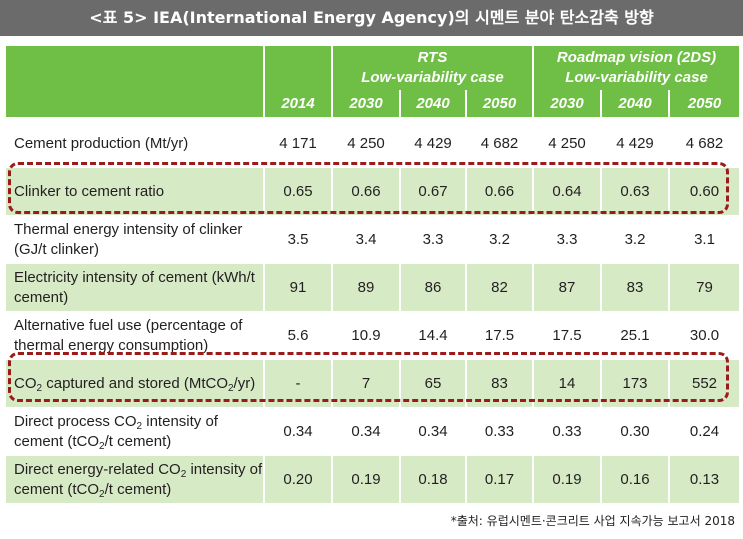 The image size is (743, 539). I want to click on header-rts-label: RTS, so click(432, 57).